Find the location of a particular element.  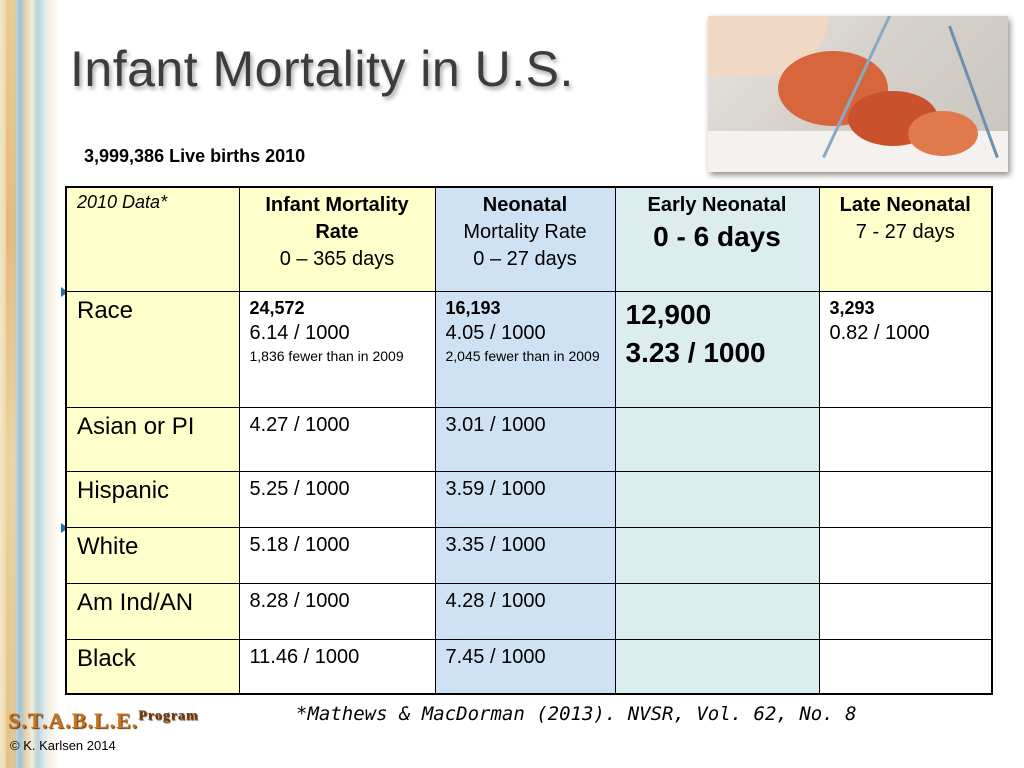

header-early-neonatal: Early Neonatal 0 - 6 days is located at coordinates (717, 239).